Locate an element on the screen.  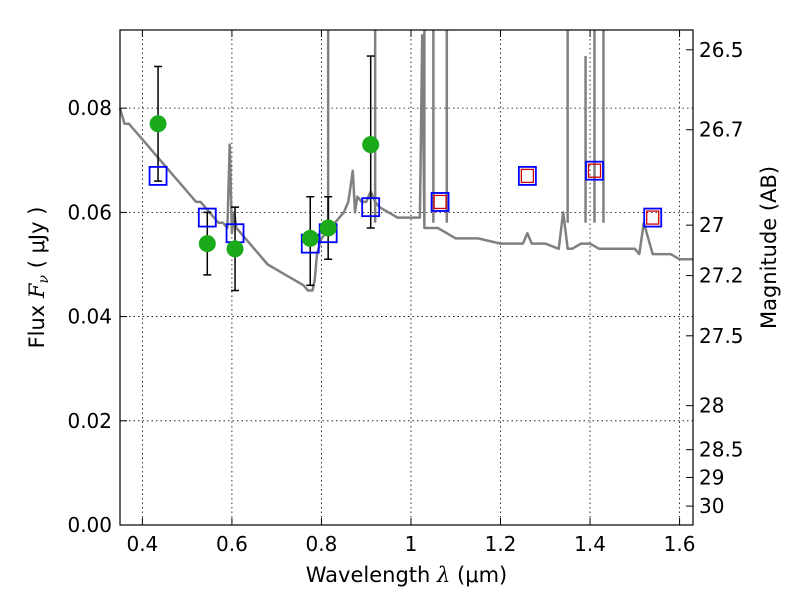
y-axis-label: Flux Fν ( μJy ) is located at coordinates (38, 278).